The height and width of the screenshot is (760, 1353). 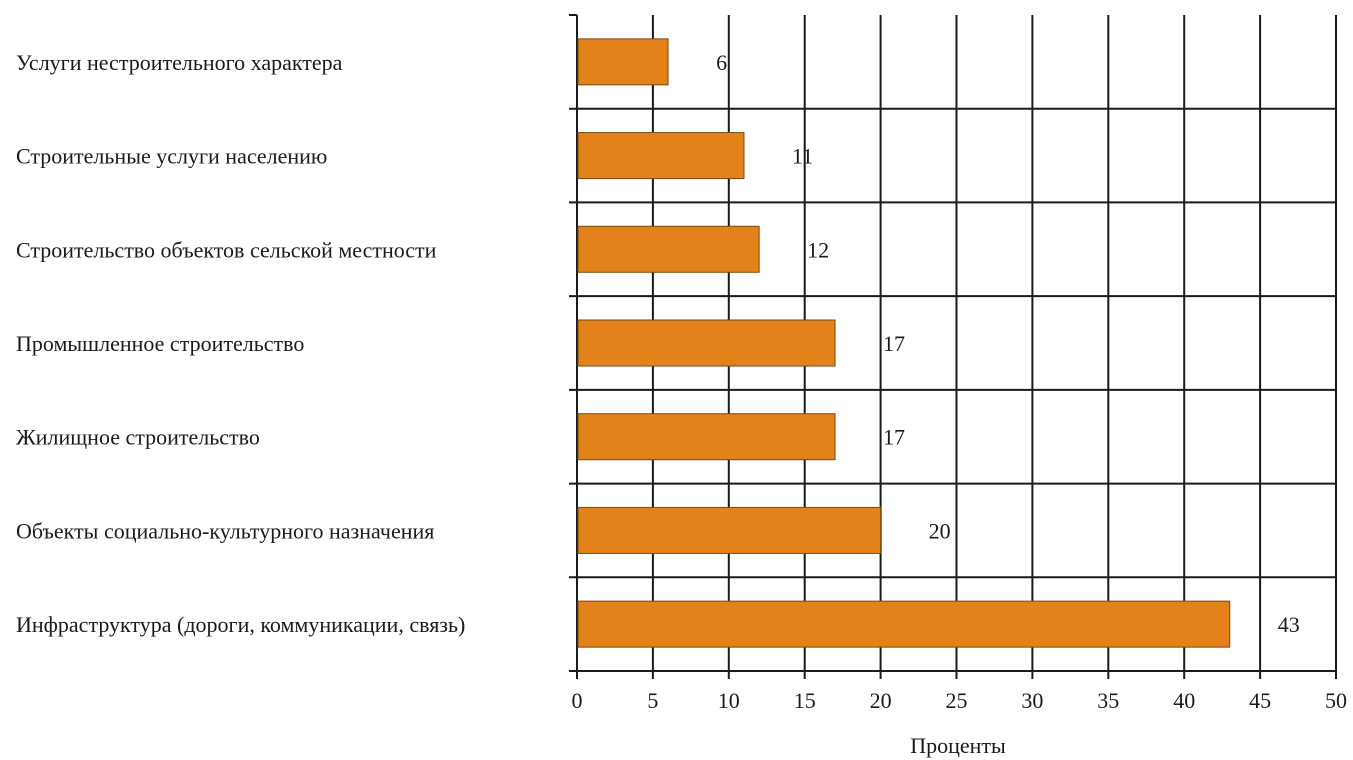 What do you see at coordinates (881, 700) in the screenshot?
I see `x-tick-label: 20` at bounding box center [881, 700].